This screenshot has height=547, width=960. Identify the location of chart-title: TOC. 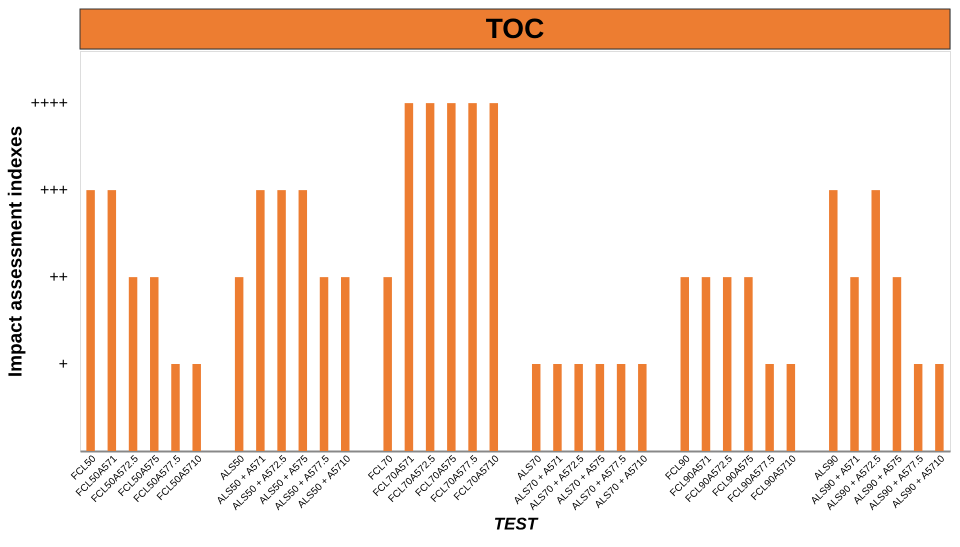
(515, 28).